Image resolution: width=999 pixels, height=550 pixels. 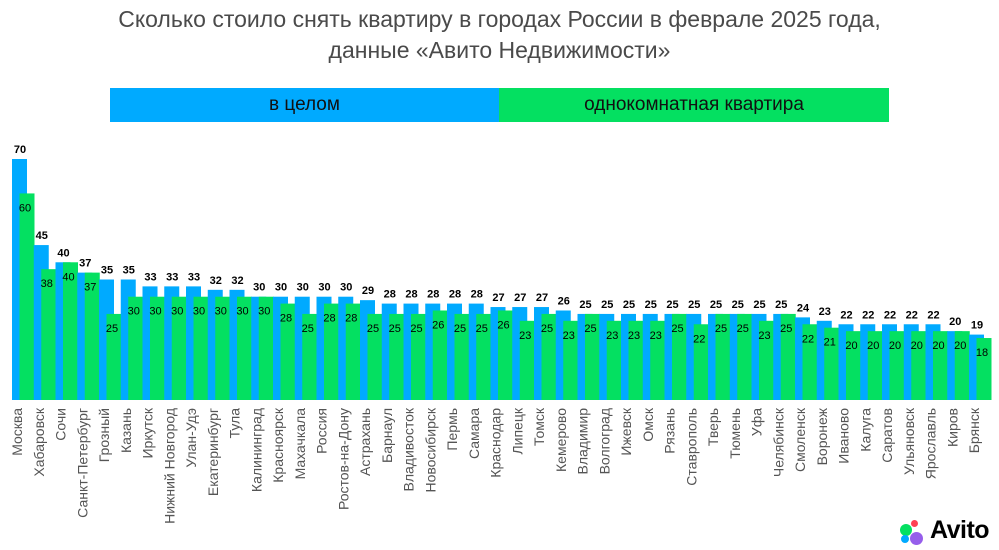 I want to click on category-label: Иркутск, so click(x=148, y=432).